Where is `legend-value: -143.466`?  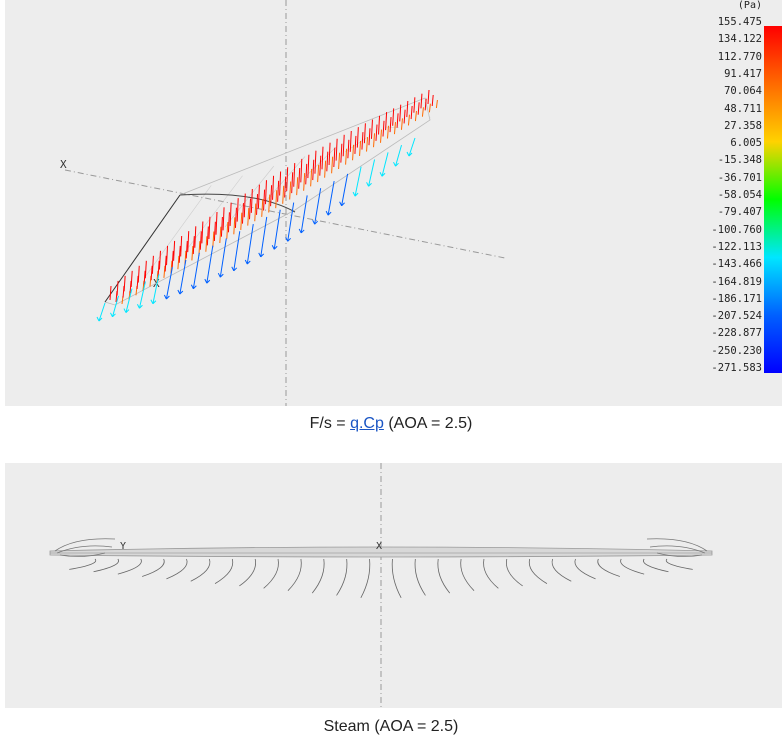 legend-value: -143.466 is located at coordinates (736, 264).